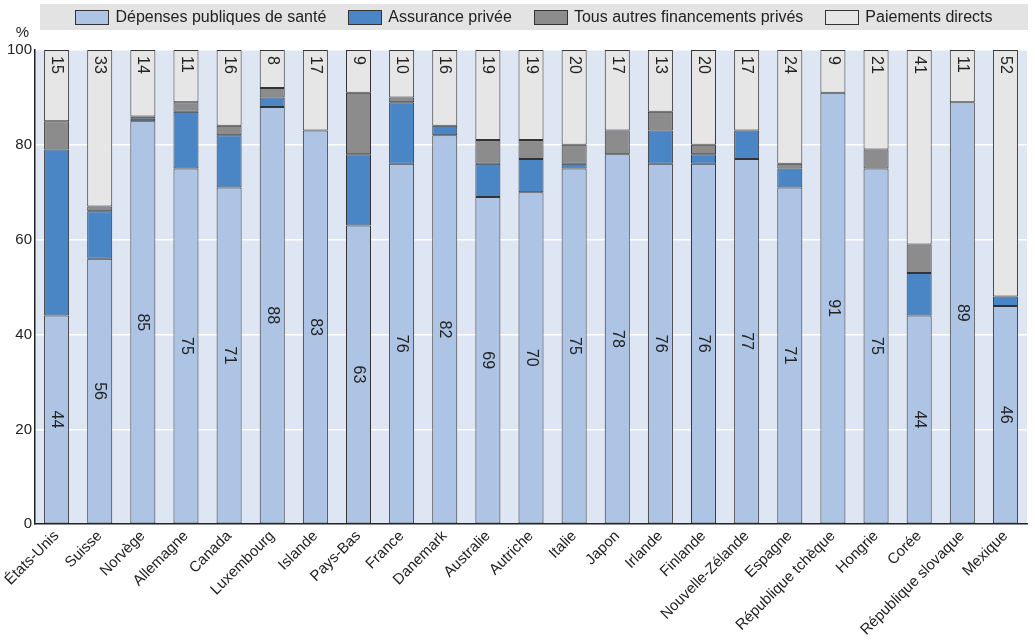  I want to click on data-label: 83, so click(316, 327).